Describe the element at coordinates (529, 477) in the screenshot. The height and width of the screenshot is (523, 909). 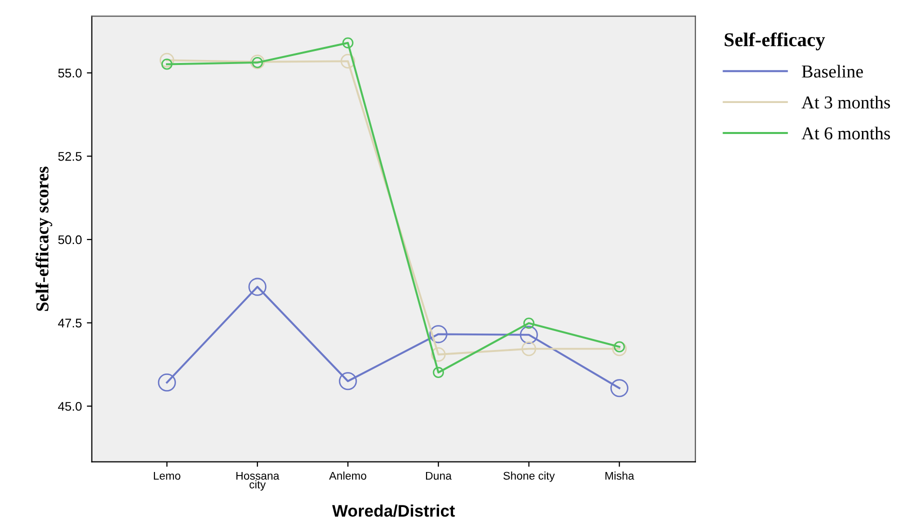
I see `x-tick-label: Shone city` at that location.